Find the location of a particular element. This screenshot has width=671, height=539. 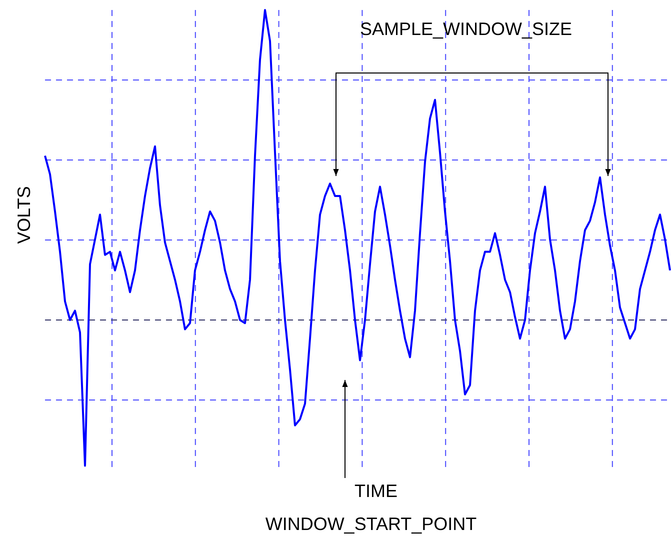

text: WINDOW_START_POINT is located at coordinates (371, 524).